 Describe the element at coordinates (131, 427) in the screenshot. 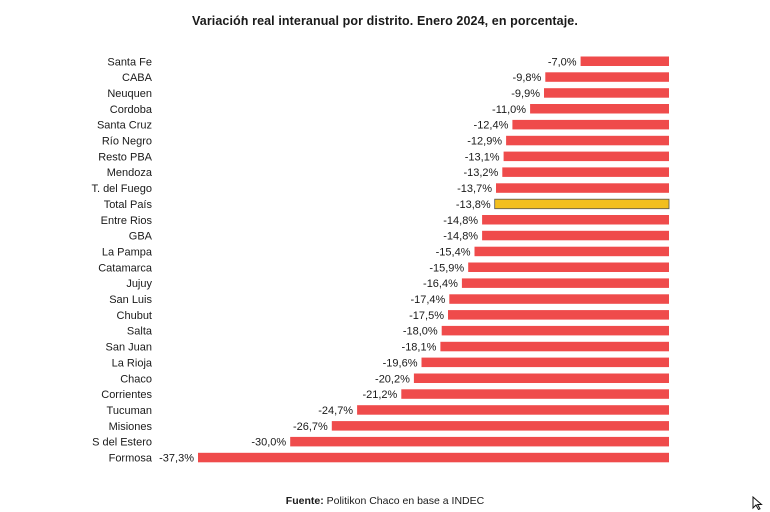

I see `category-label: Misiones` at that location.